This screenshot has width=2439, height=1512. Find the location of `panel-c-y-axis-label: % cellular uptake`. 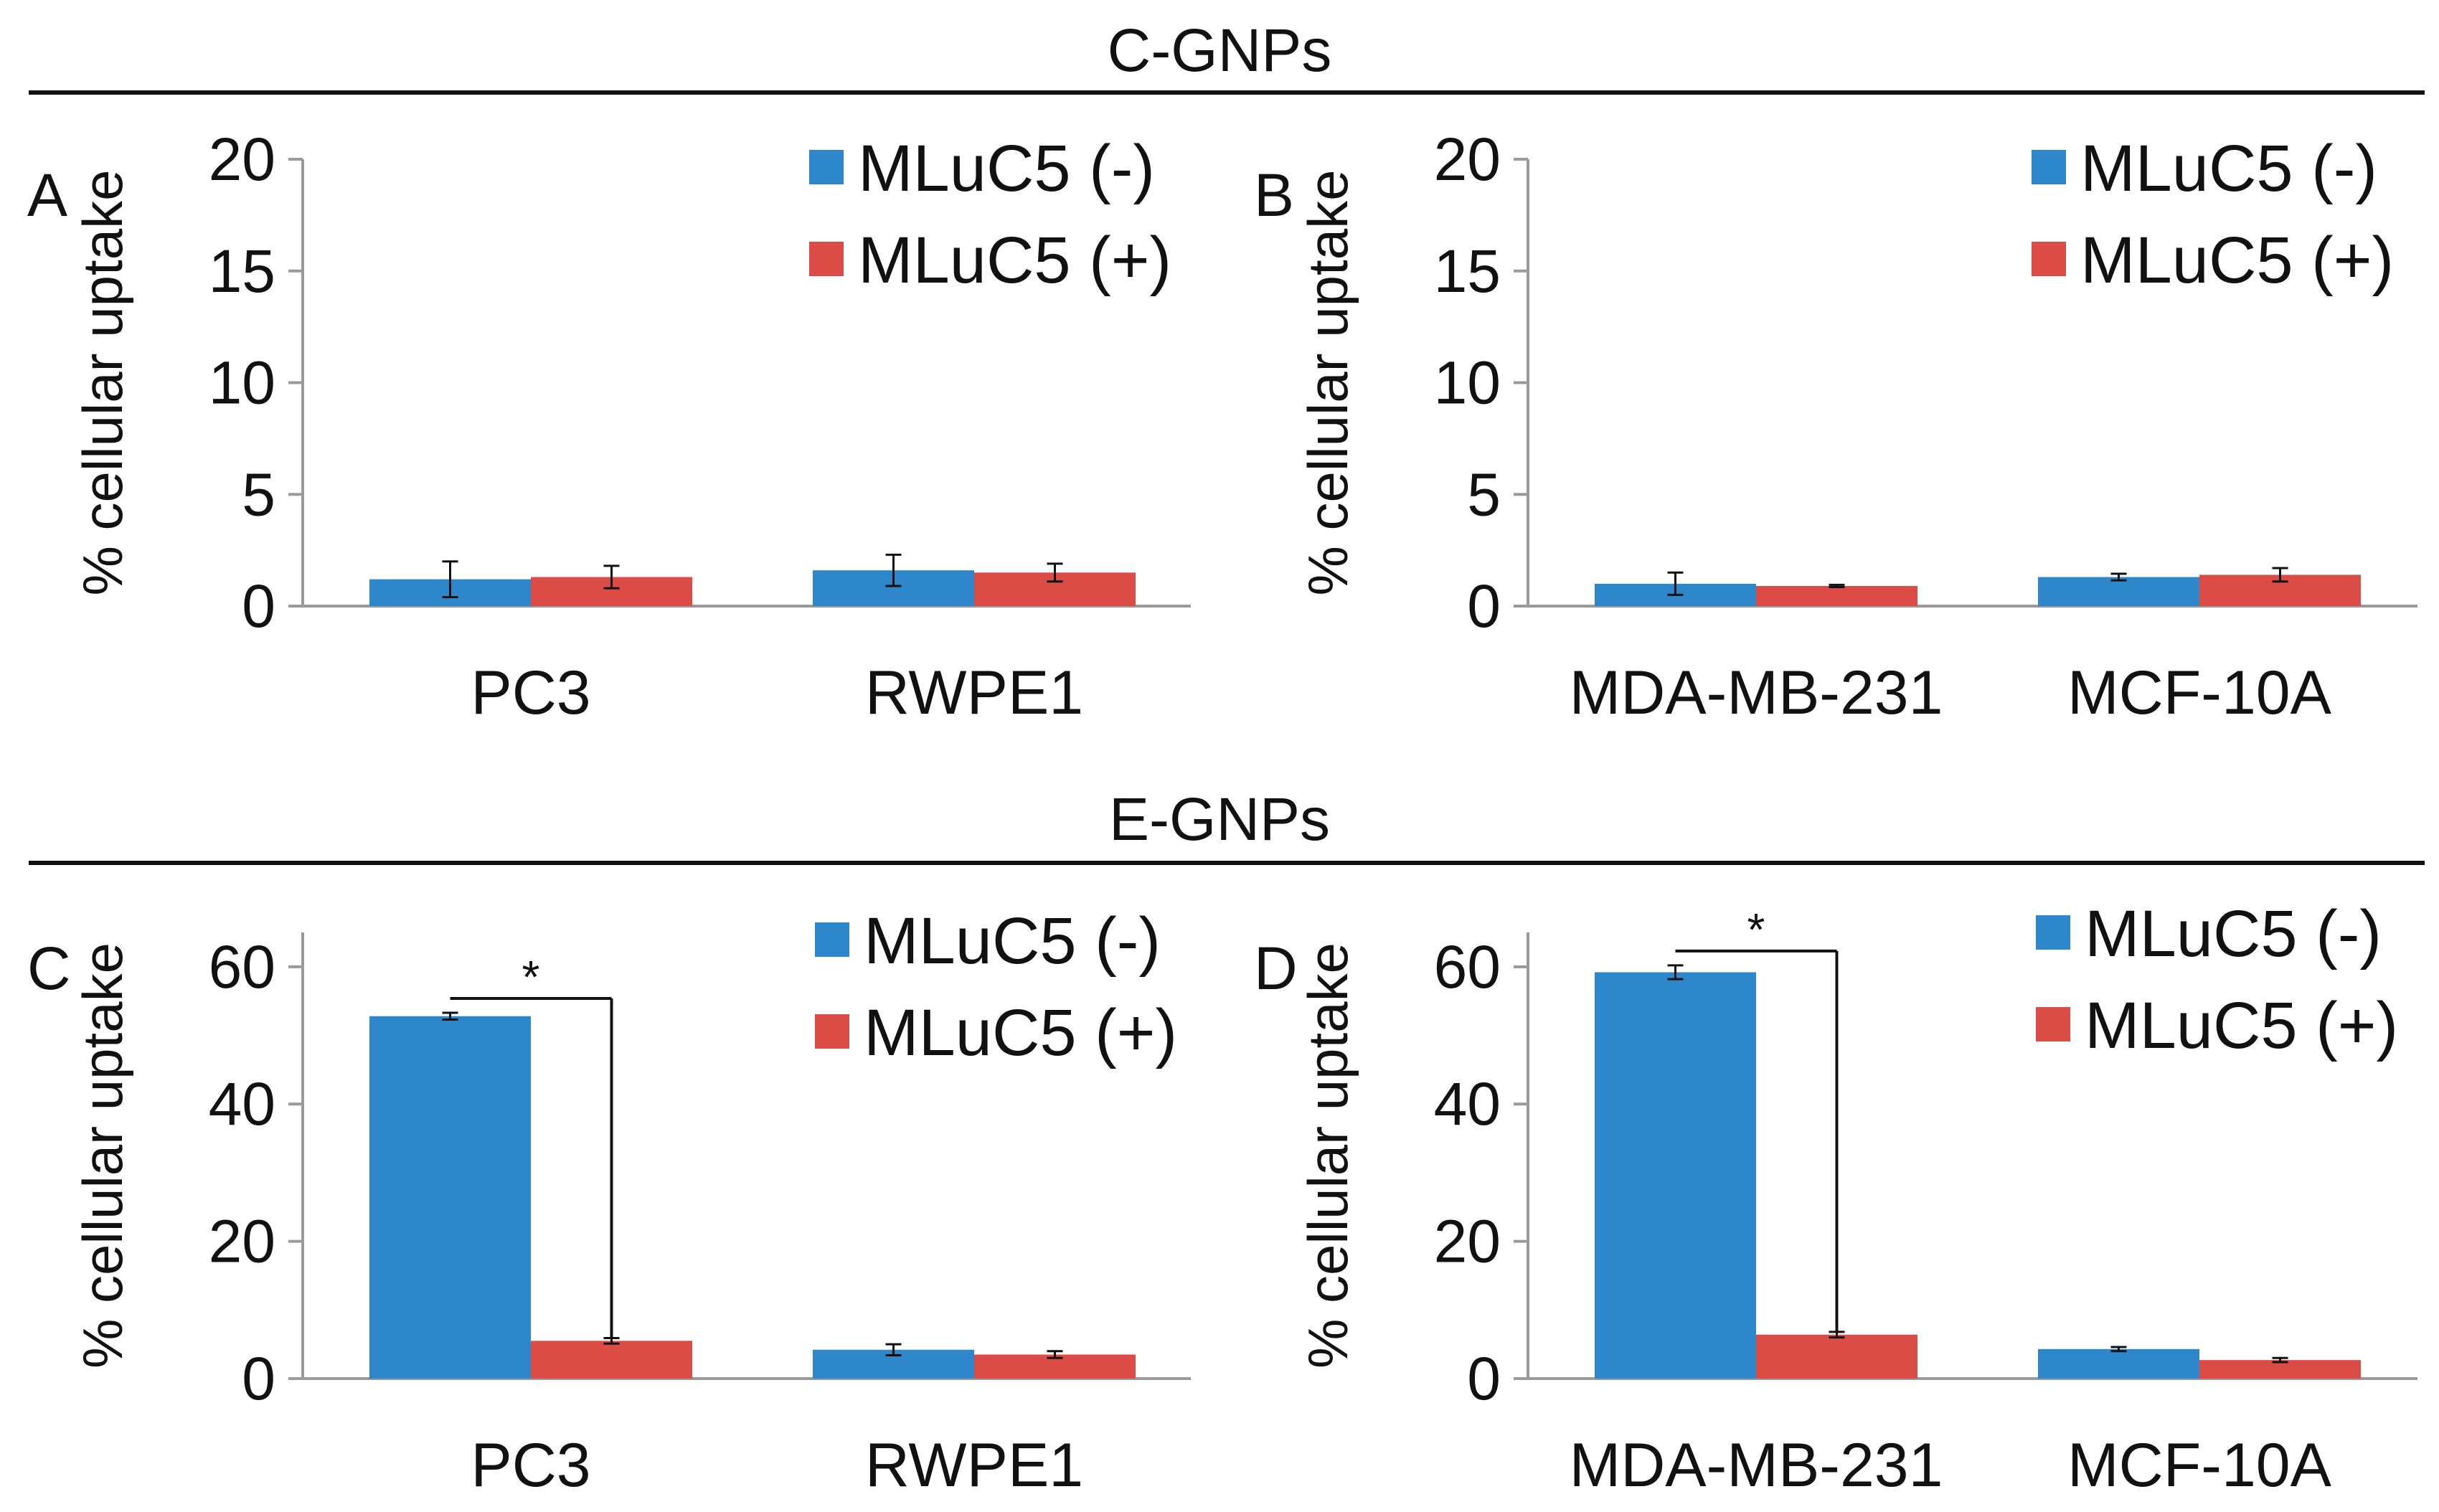

panel-c-y-axis-label: % cellular uptake is located at coordinates (102, 1155).